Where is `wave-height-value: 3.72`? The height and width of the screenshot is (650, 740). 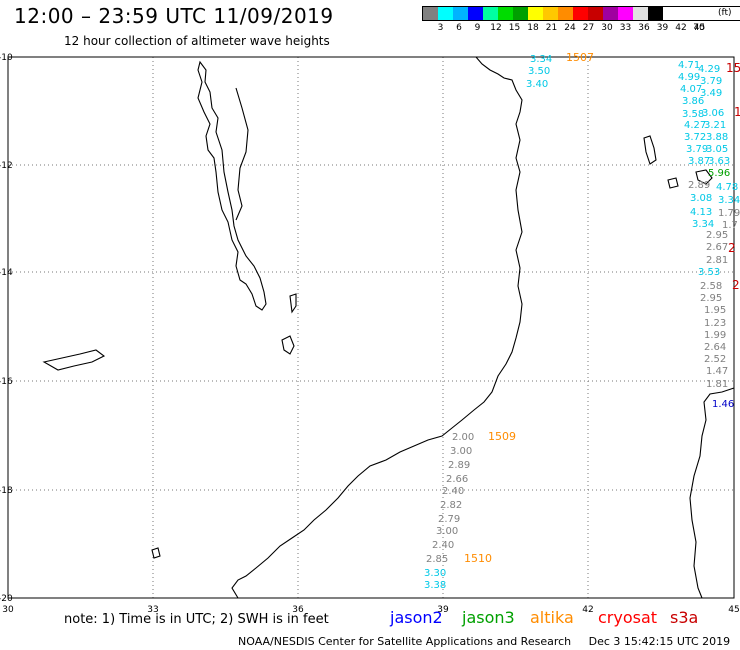 wave-height-value: 3.72 is located at coordinates (695, 137).